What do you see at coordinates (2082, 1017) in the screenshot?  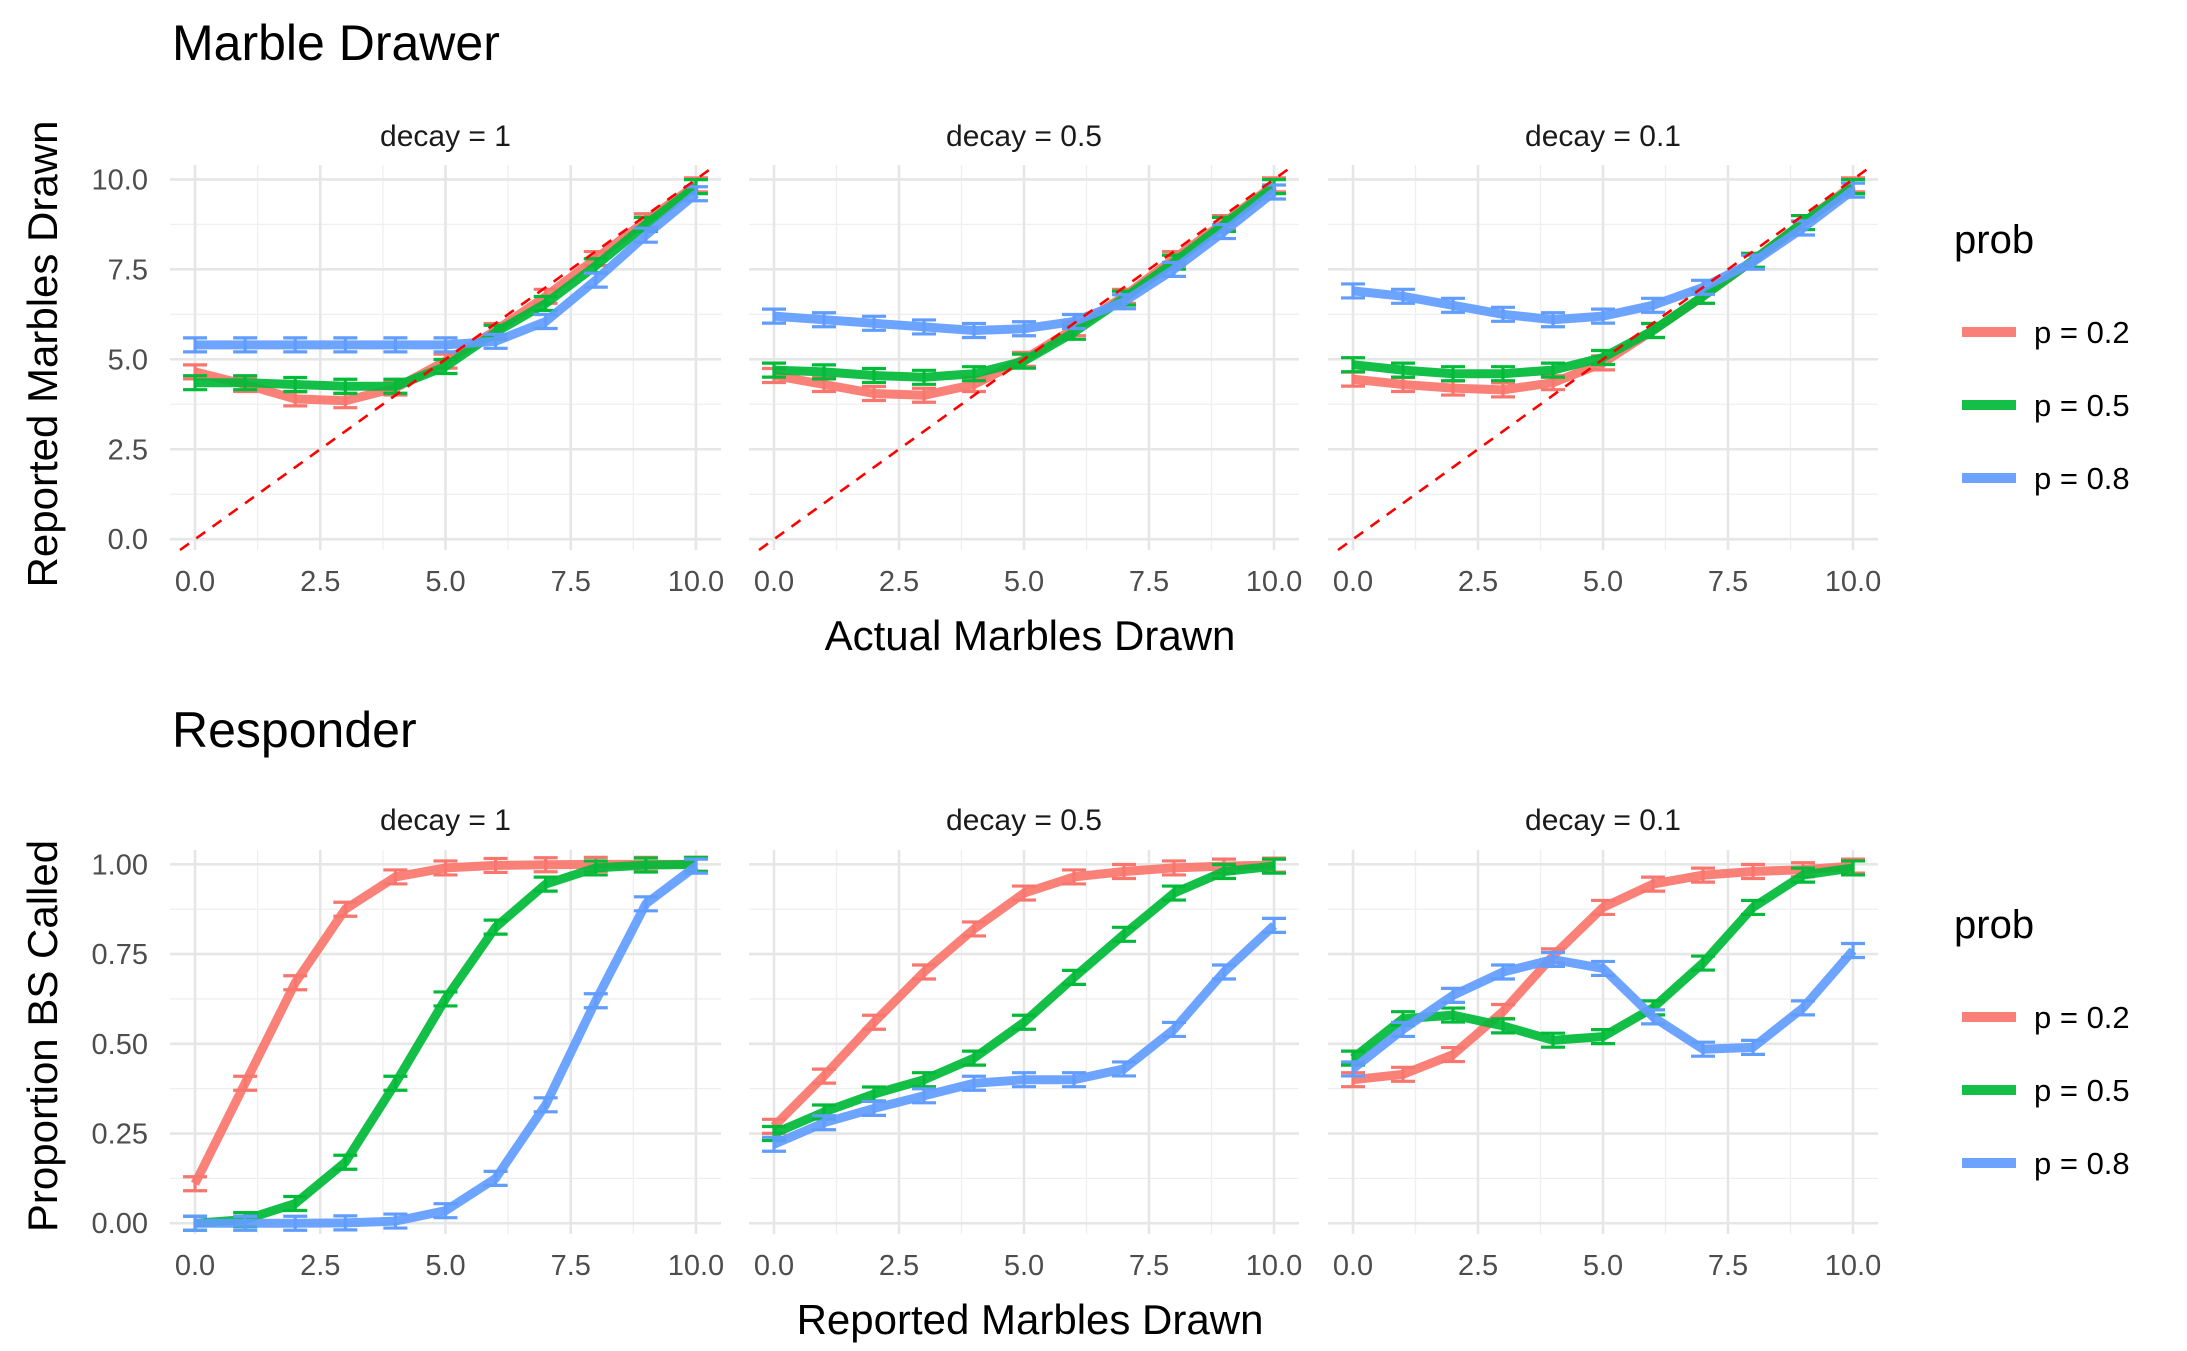 I see `legend-label: p = 0.2` at bounding box center [2082, 1017].